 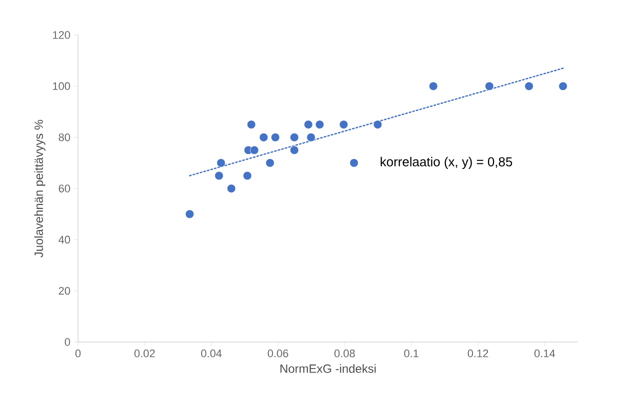 What do you see at coordinates (545, 354) in the screenshot?
I see `x-tick-label: 0.14` at bounding box center [545, 354].